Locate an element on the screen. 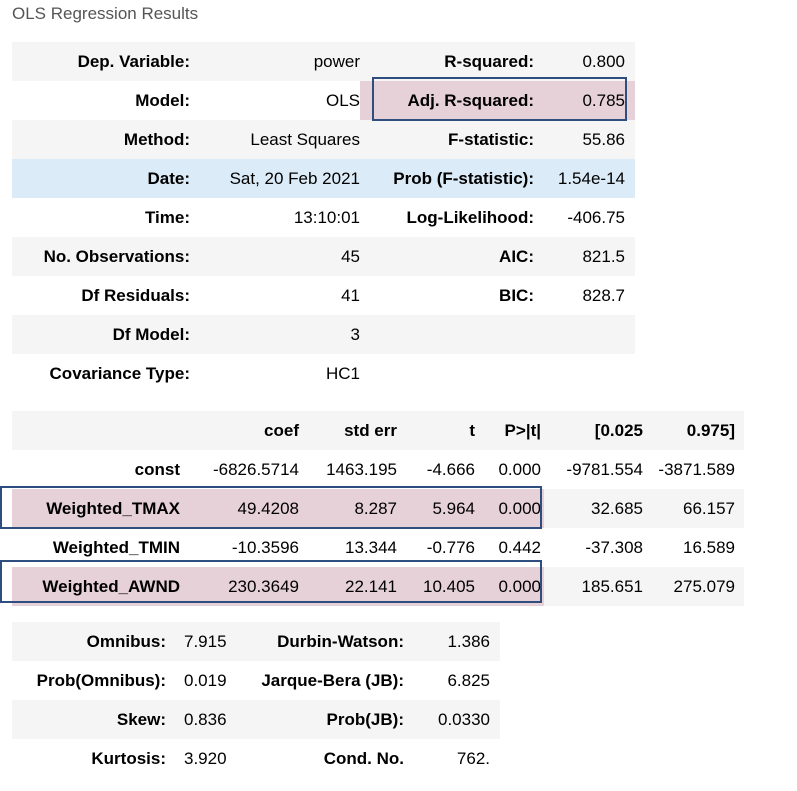 This screenshot has height=791, width=797. column-header: t is located at coordinates (472, 430).